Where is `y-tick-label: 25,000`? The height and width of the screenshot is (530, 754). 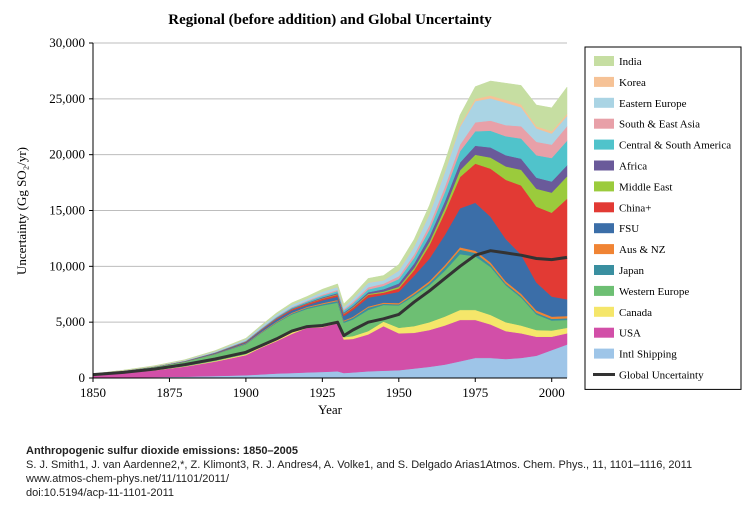 y-tick-label: 25,000 is located at coordinates (67, 98).